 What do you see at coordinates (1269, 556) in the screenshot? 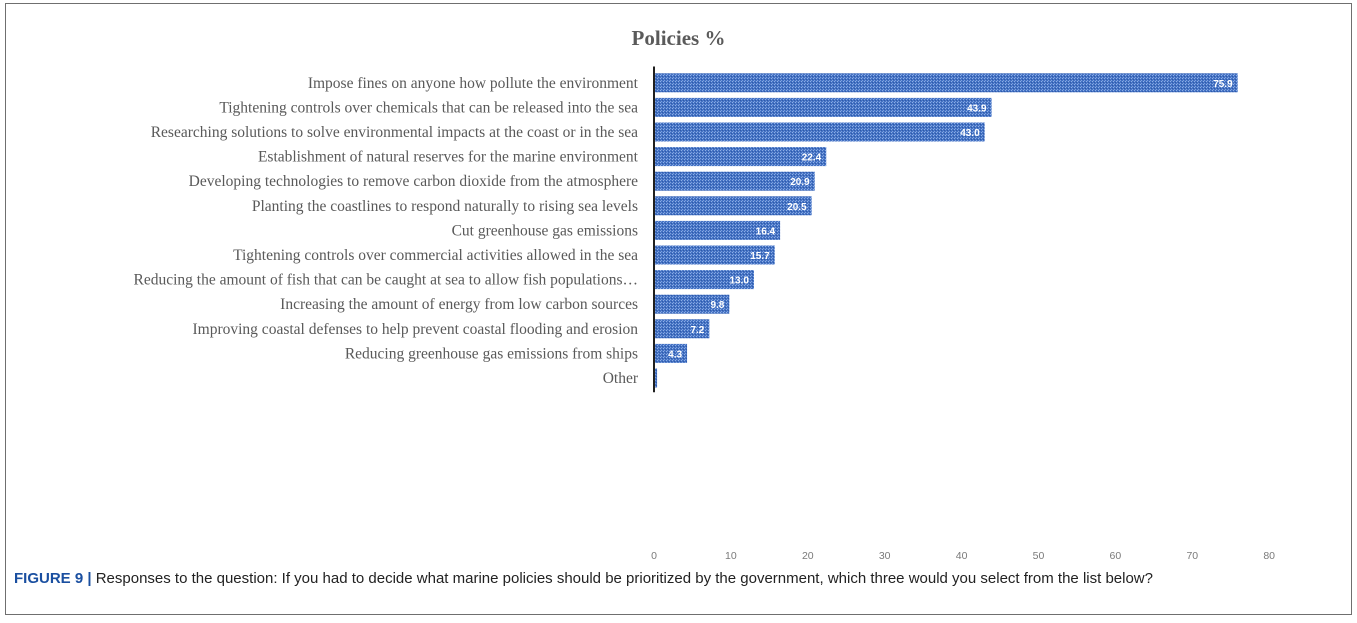
I see `x-tick-label: 80` at bounding box center [1269, 556].